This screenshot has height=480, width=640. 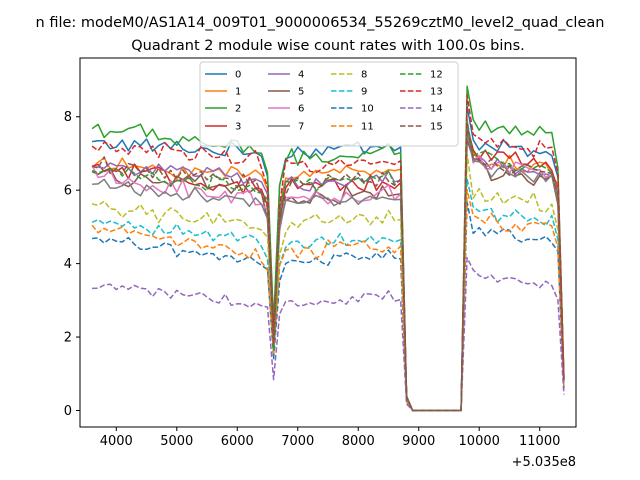 What do you see at coordinates (68, 411) in the screenshot?
I see `y-tick-label: 0` at bounding box center [68, 411].